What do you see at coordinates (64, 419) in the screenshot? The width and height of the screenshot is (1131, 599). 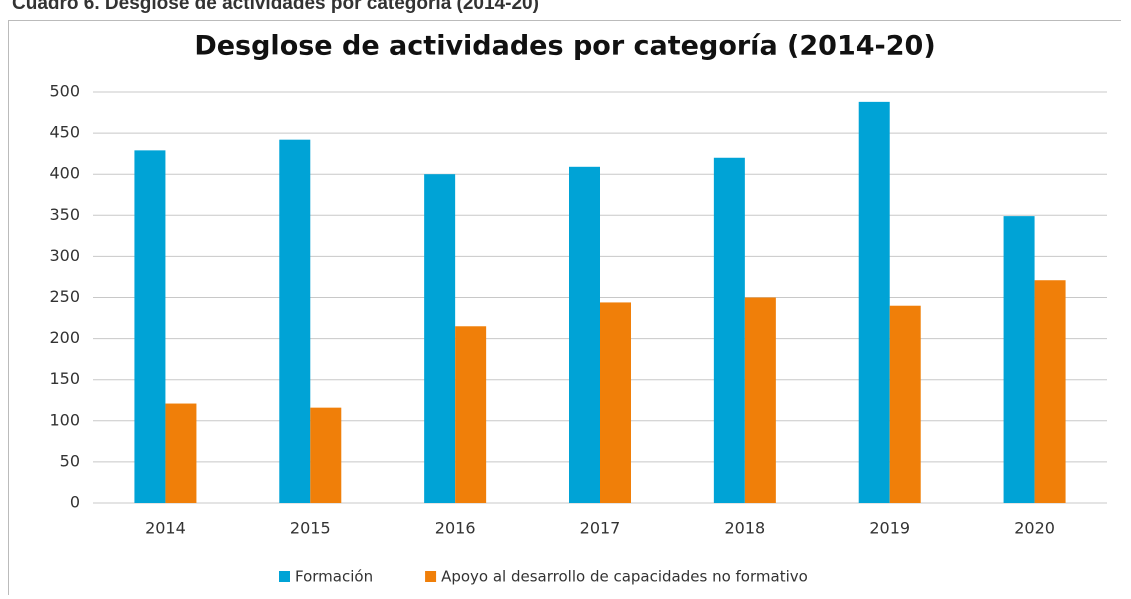 I see `y-tick-label: 100` at bounding box center [64, 419].